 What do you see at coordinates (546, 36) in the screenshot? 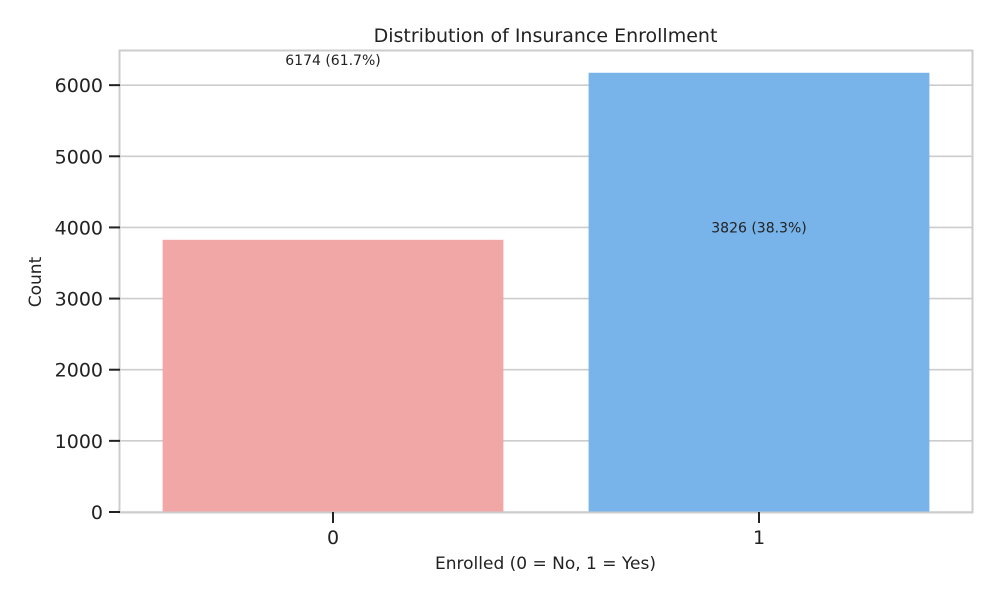
I see `chart-title: Distribution of Insurance Enrollment` at bounding box center [546, 36].